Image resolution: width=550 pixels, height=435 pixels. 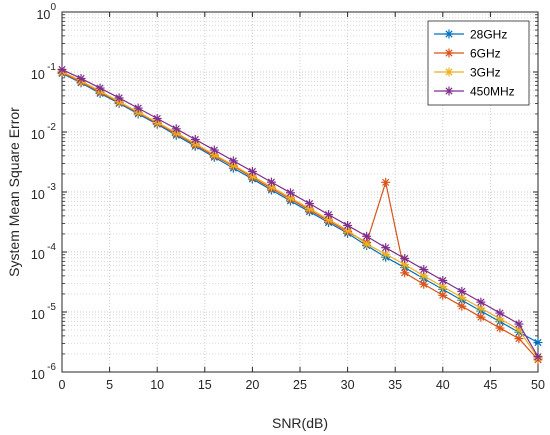 What do you see at coordinates (395, 385) in the screenshot?
I see `x-tick-label: 35` at bounding box center [395, 385].